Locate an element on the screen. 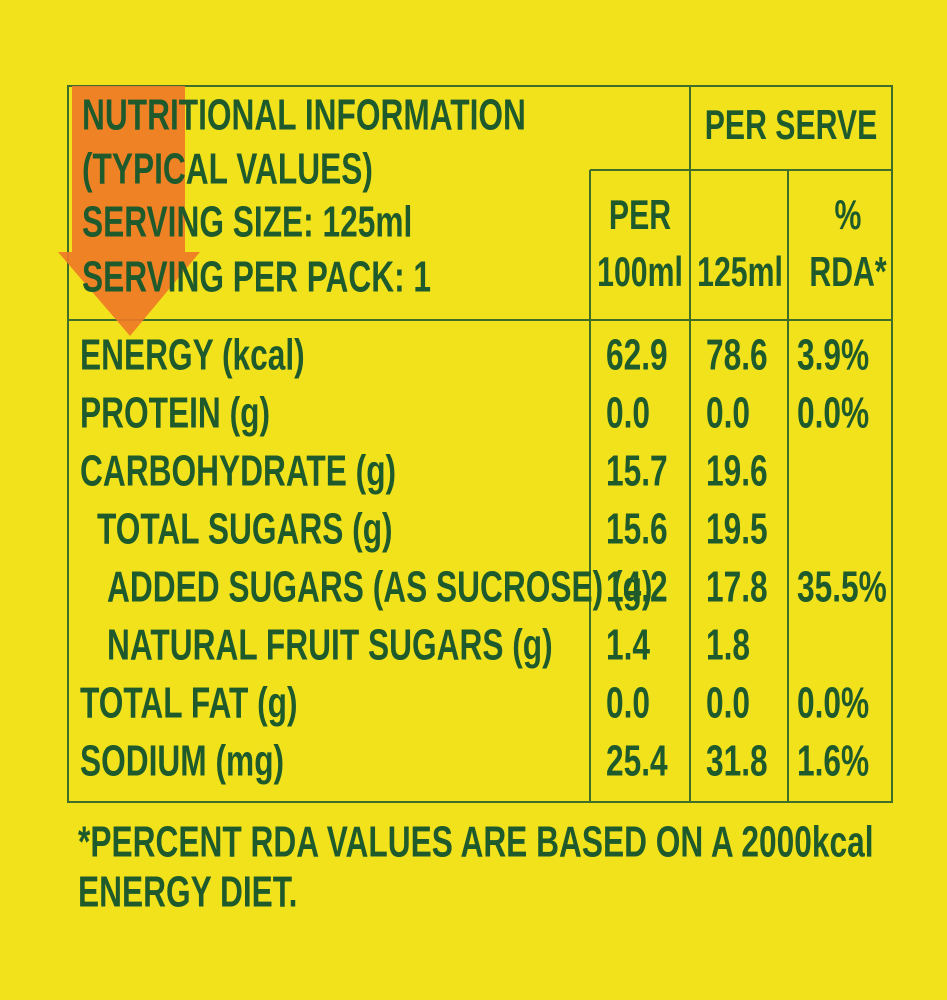 The height and width of the screenshot is (1000, 947). row-label: SODIUM (mg) is located at coordinates (182, 761).